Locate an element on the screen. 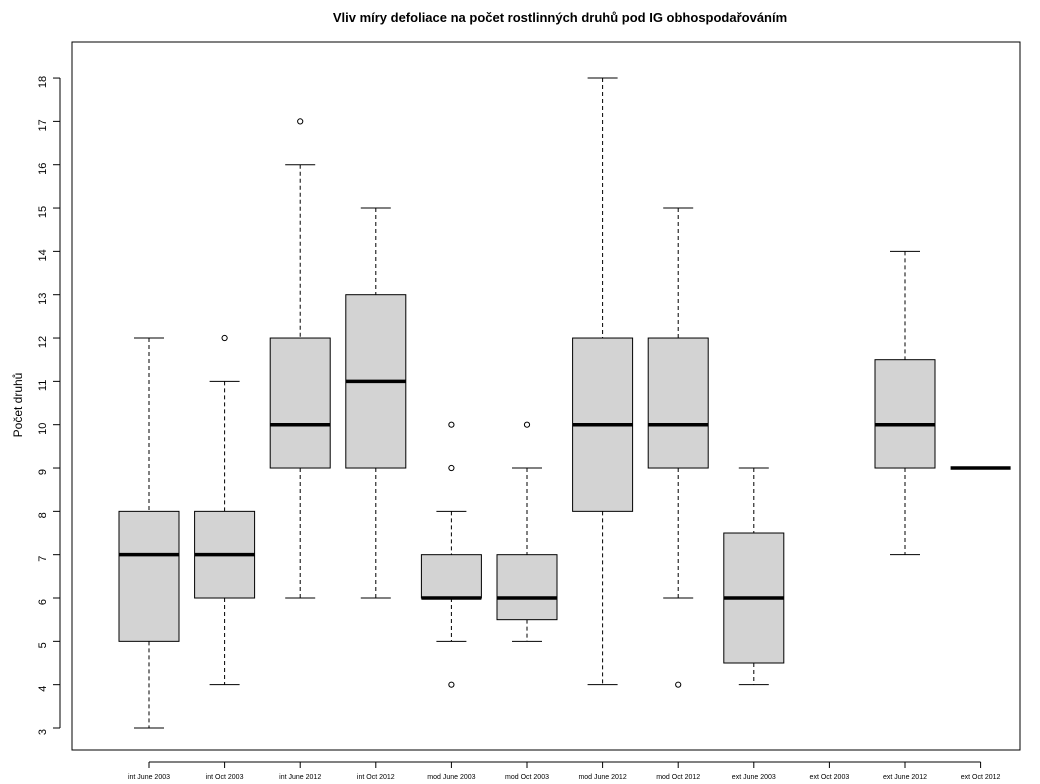 The height and width of the screenshot is (784, 1040). box-mod-oct-2012 is located at coordinates (678, 447).